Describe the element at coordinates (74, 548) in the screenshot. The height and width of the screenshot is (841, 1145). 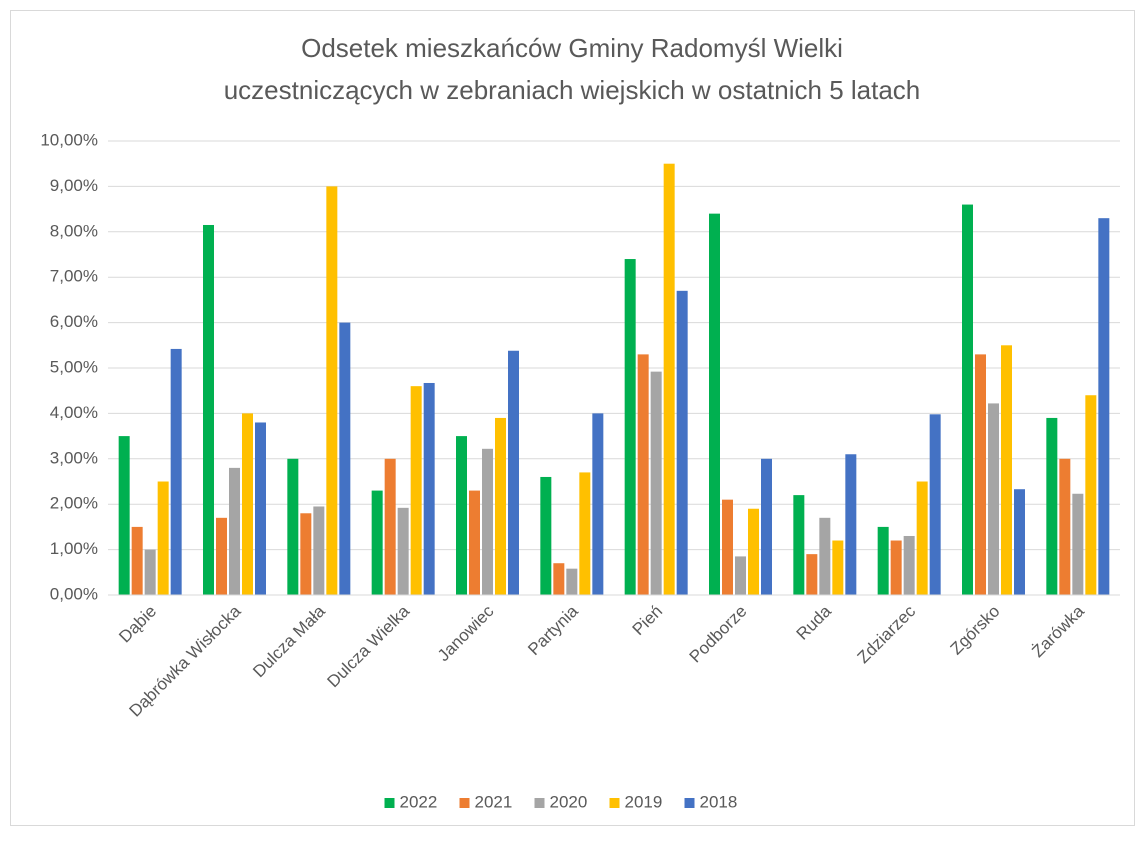
I see `y-tick-label: 1,00%` at that location.